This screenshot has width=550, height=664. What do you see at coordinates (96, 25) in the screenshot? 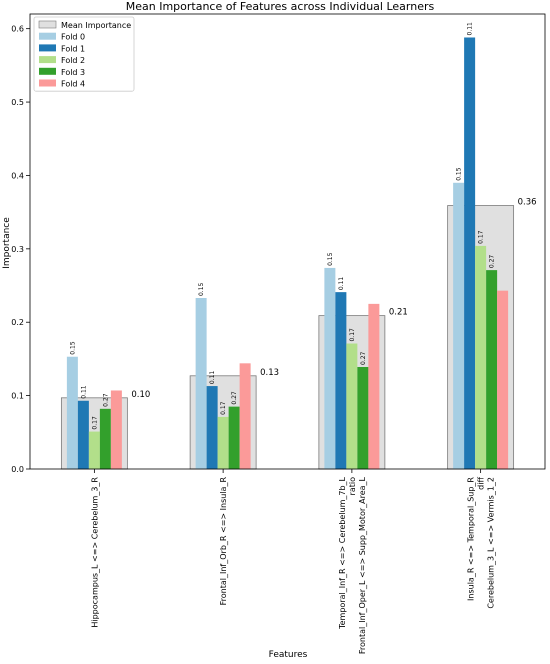
I see `legend-label: Mean Importance` at bounding box center [96, 25].